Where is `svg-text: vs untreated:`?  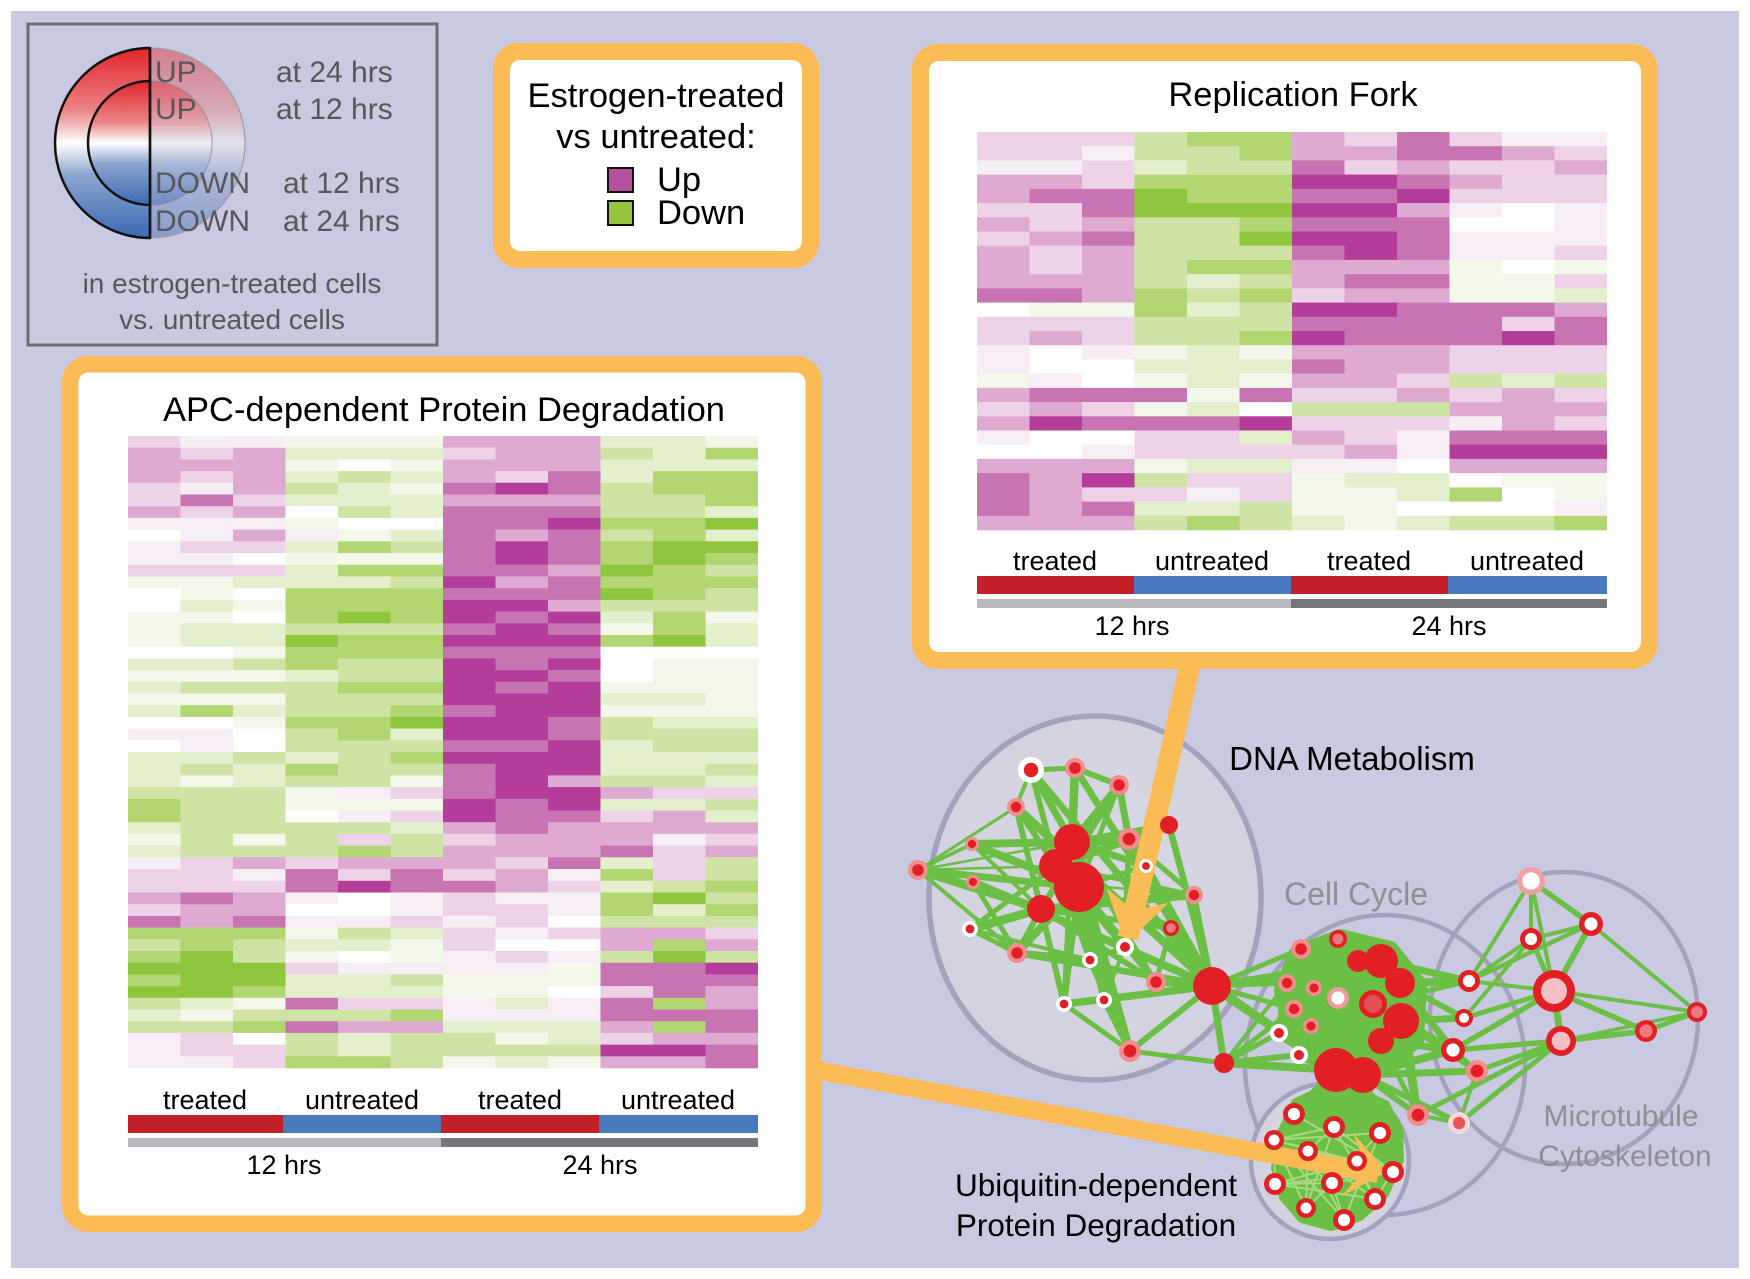 svg-text: vs untreated: is located at coordinates (655, 137).